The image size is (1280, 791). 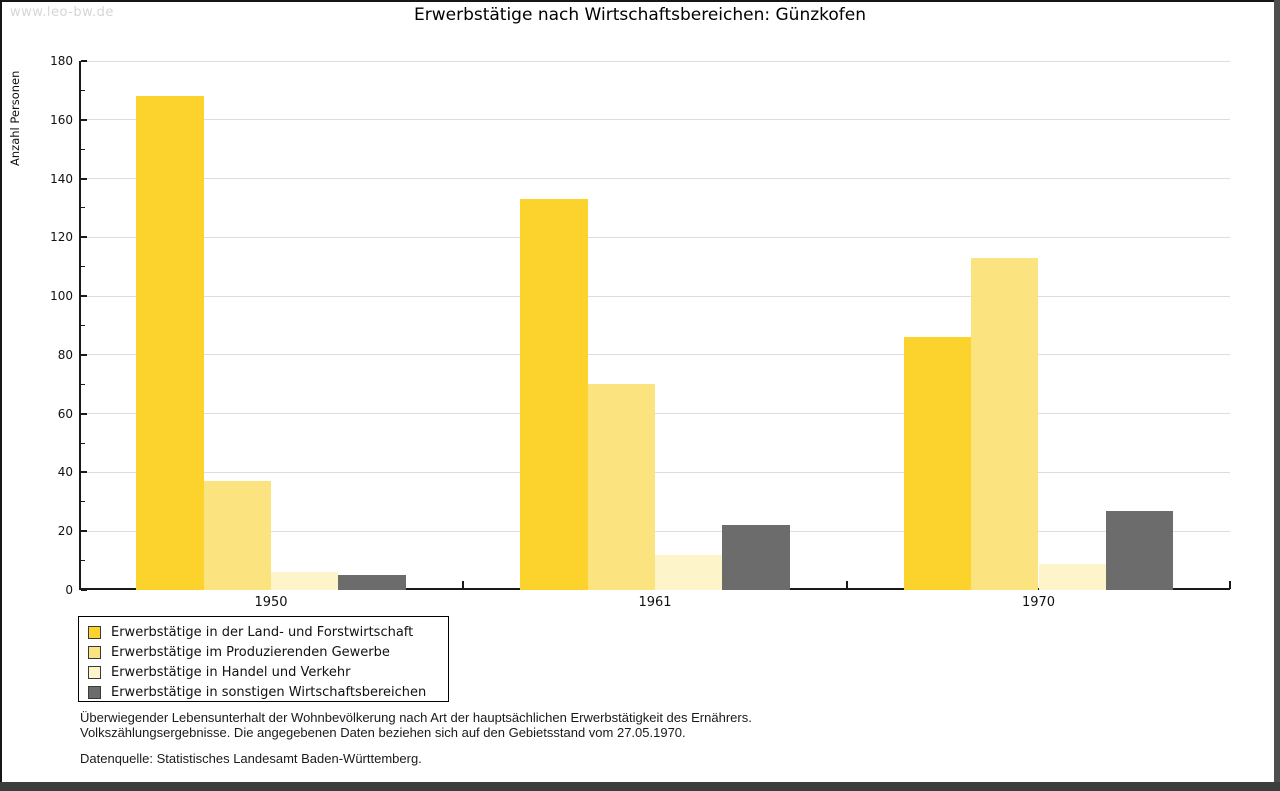 I want to click on frame-border-top, so click(x=640, y=1).